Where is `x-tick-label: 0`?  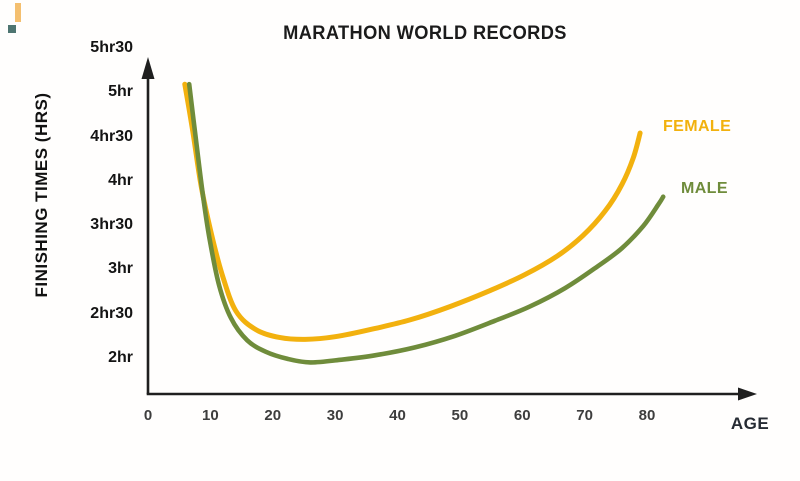
x-tick-label: 0 is located at coordinates (148, 415).